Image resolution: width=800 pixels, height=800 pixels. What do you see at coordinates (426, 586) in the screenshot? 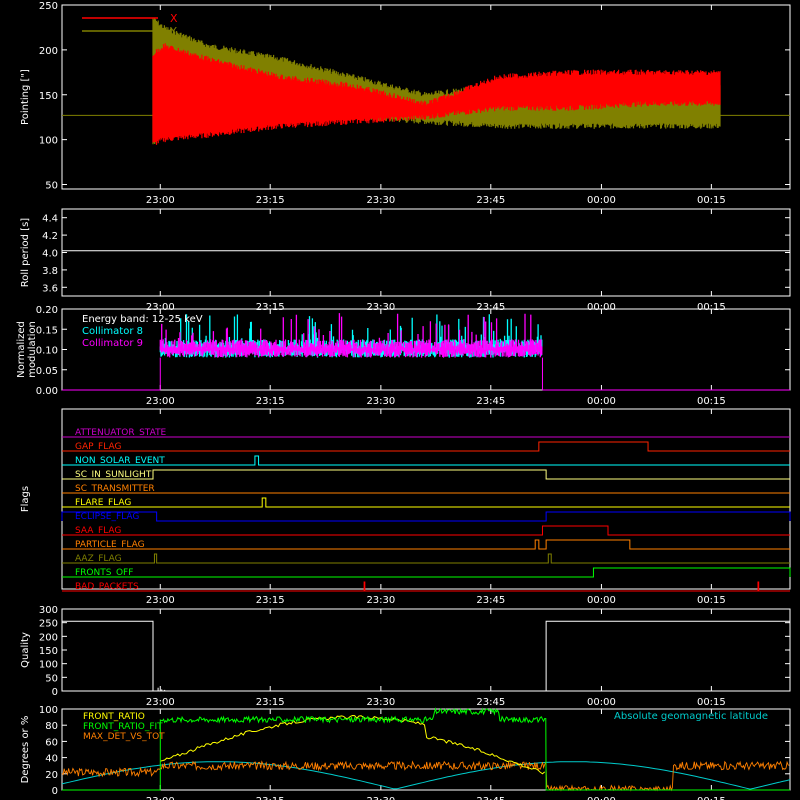
I see `flag-line-bad_packets` at bounding box center [426, 586].